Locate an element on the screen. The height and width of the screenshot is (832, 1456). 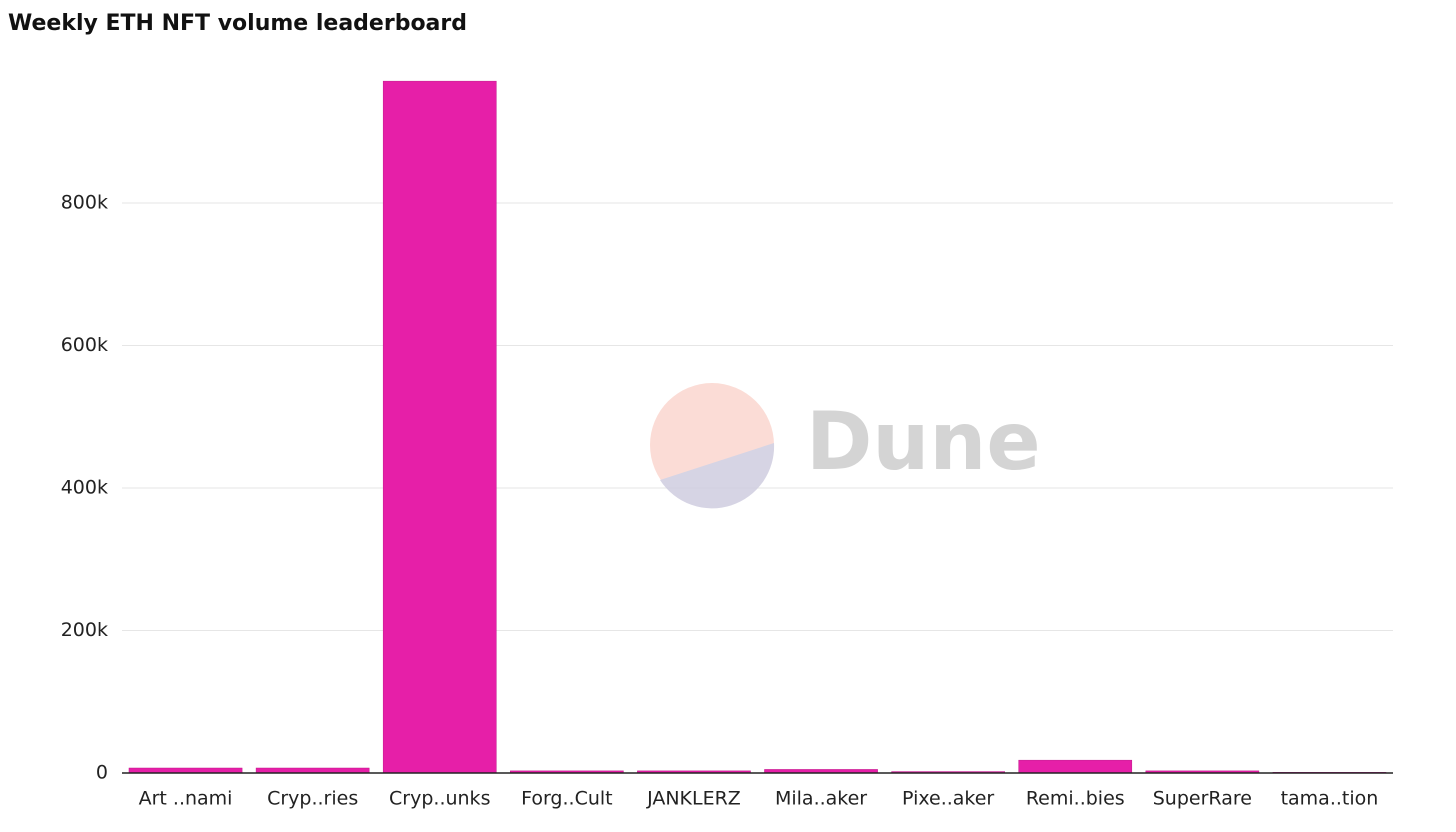
watermark-text: Dune is located at coordinates (923, 441).